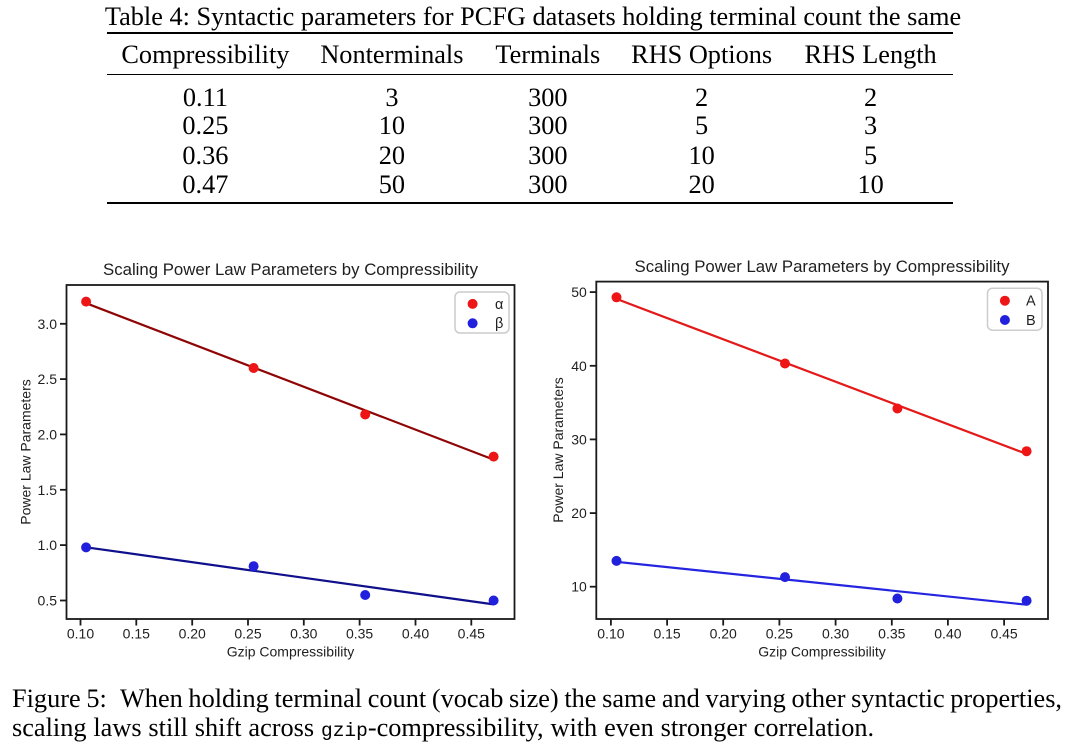 This screenshot has width=1066, height=746. What do you see at coordinates (48, 324) in the screenshot?
I see `svg-text: 3.0` at bounding box center [48, 324].